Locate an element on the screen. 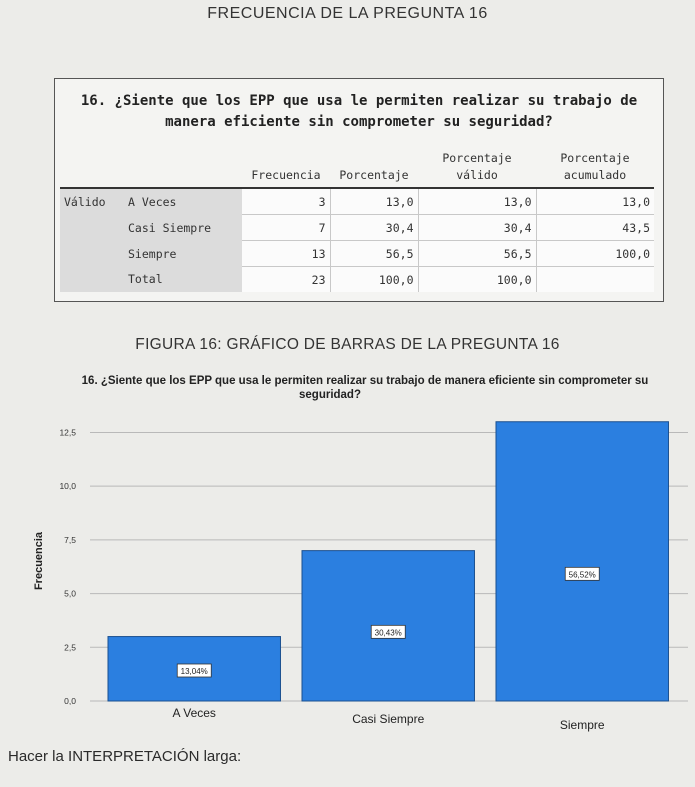 Image resolution: width=695 pixels, height=787 pixels. table-row: Válido A Veces 3 13,0 13,0 13,0 is located at coordinates (357, 201).